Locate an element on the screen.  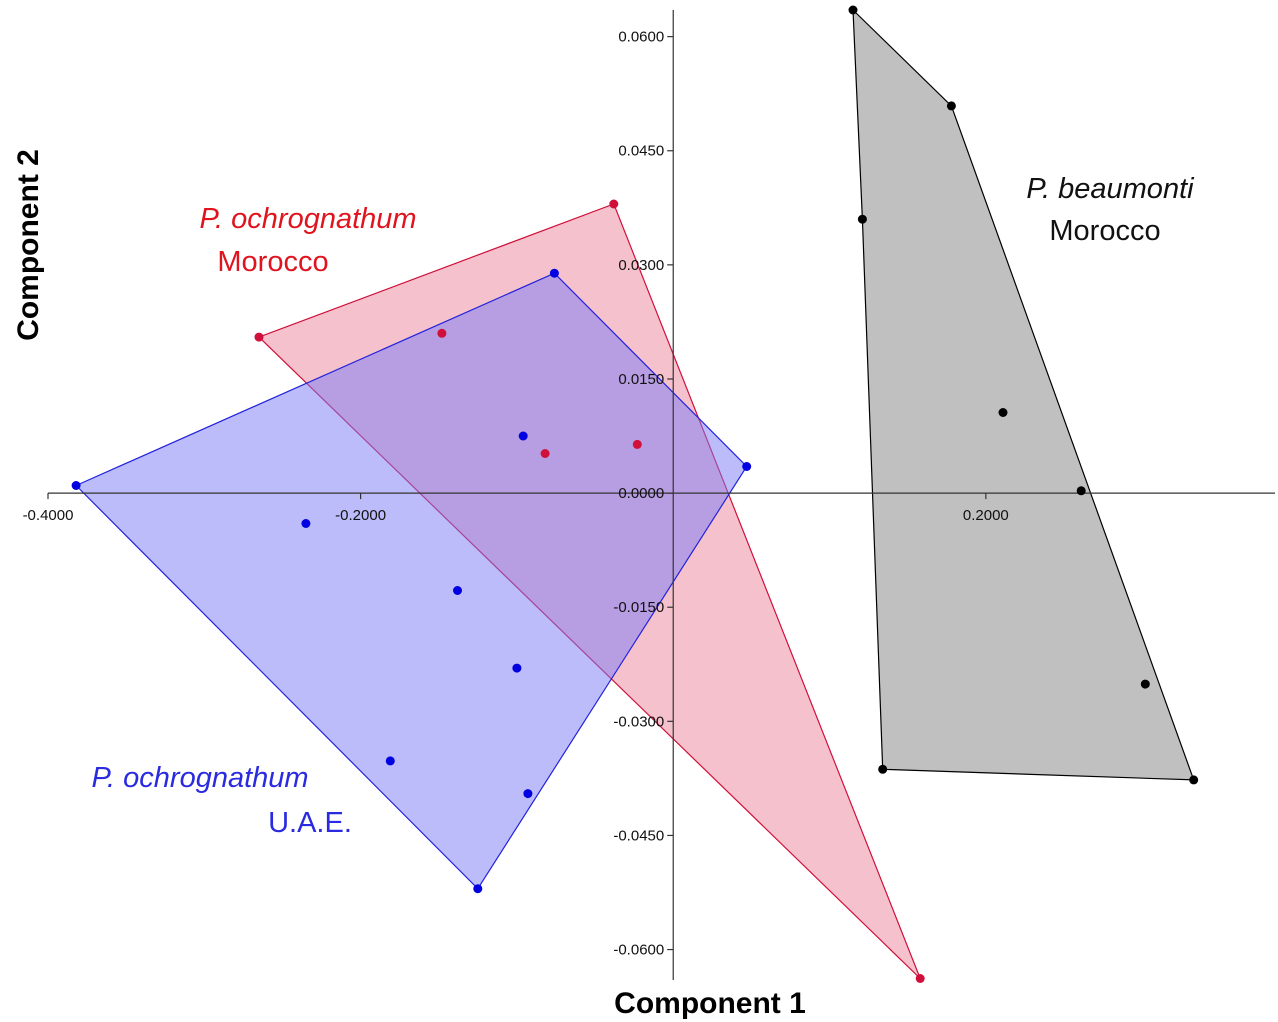
x-axis-title: Component 1 is located at coordinates (710, 1003).